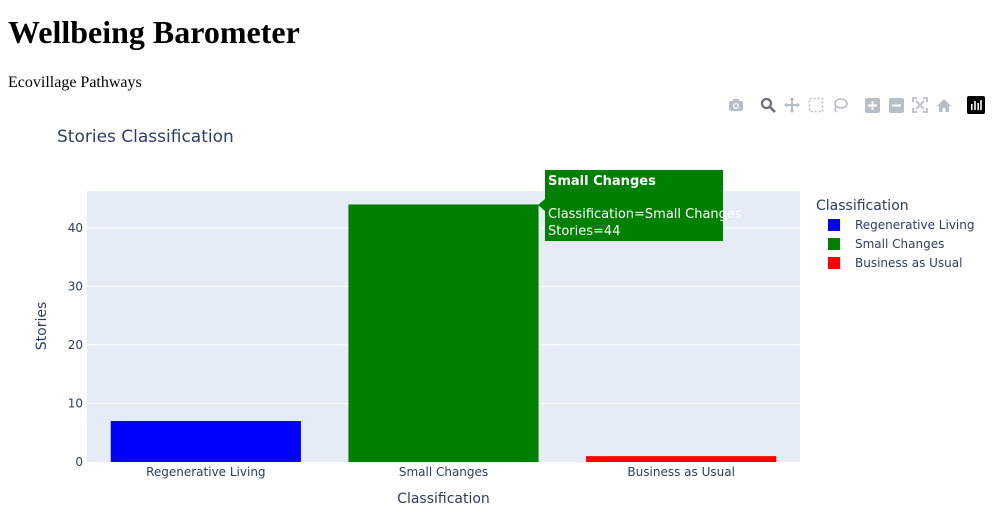  I want to click on y-axis-ticks: 0 10 20 30 40, so click(75, 345).